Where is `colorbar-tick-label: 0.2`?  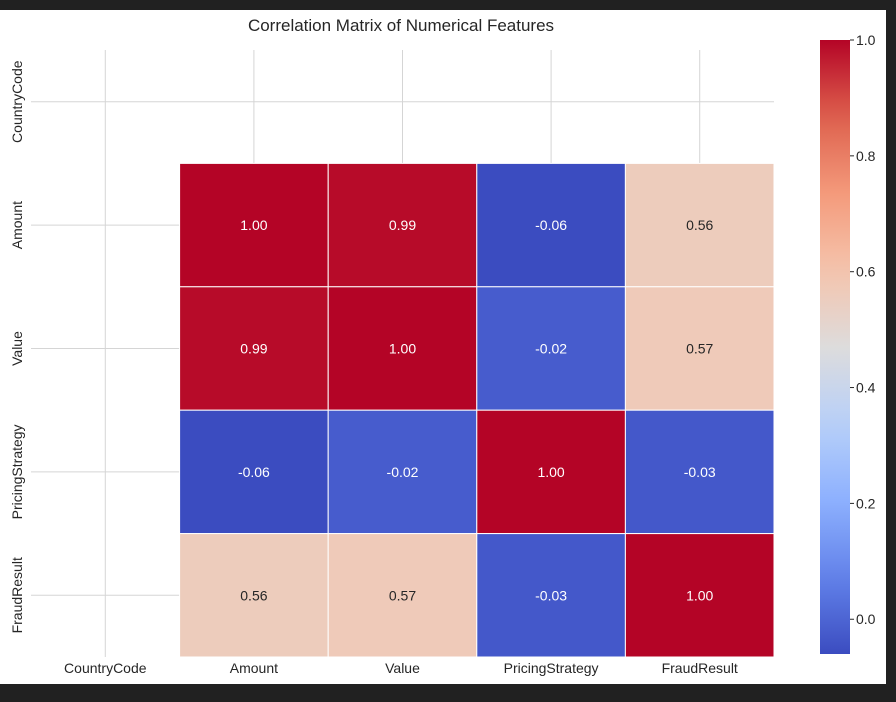
colorbar-tick-label: 0.2 is located at coordinates (866, 503).